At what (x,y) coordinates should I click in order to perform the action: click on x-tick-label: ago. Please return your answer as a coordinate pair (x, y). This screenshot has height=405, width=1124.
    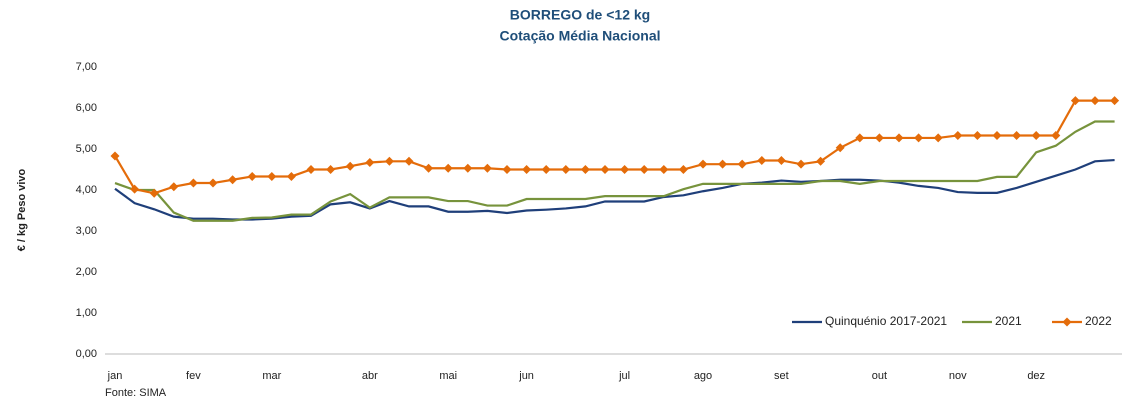
    Looking at the image, I should click on (703, 376).